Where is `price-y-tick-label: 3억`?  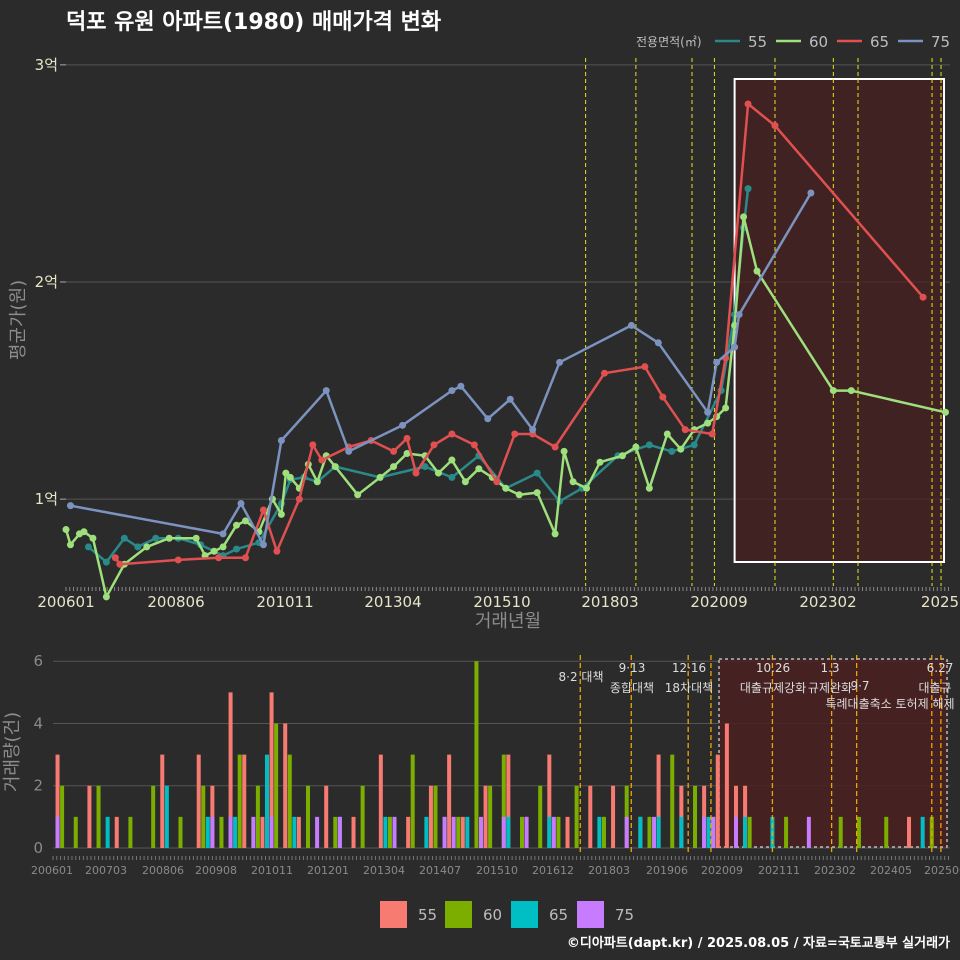
price-y-tick-label: 3억 is located at coordinates (46, 65).